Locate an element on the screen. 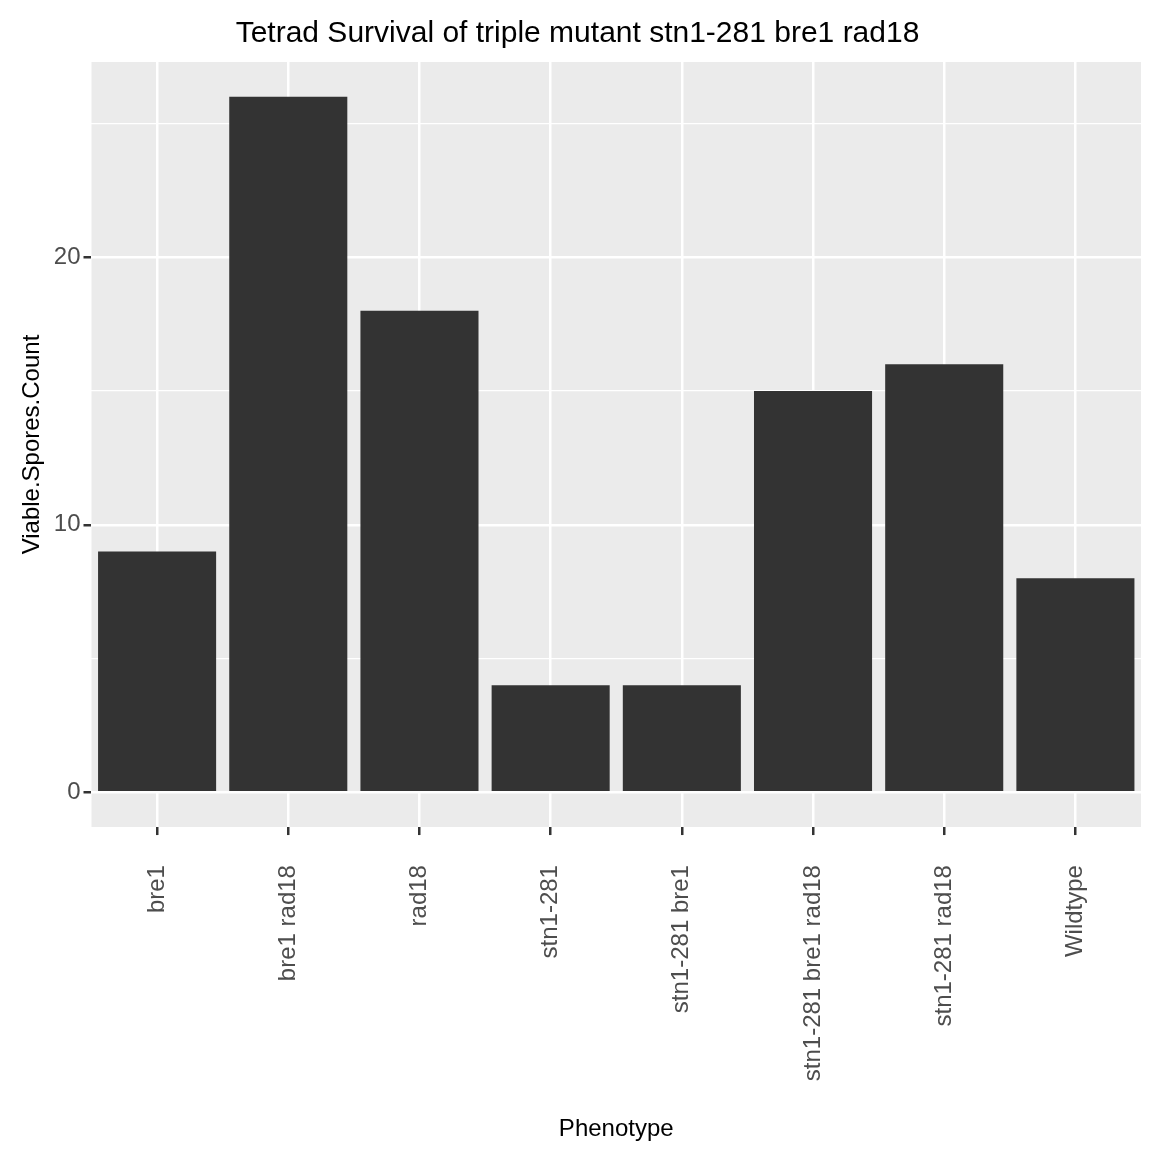 This screenshot has height=1160, width=1161. x-tick-label: bre1 rad18 is located at coordinates (286, 923).